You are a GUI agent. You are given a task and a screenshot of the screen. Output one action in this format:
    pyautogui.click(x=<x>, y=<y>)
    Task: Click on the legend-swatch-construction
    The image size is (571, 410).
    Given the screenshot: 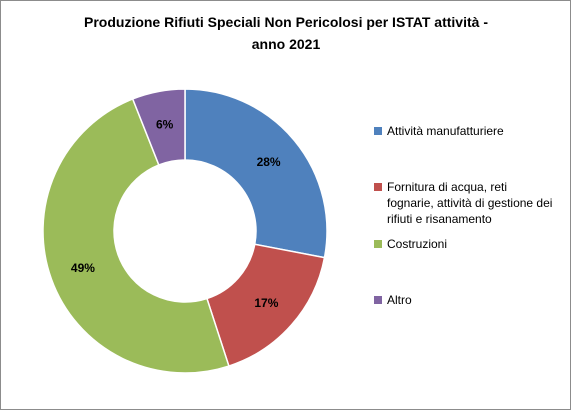 What is the action you would take?
    pyautogui.click(x=378, y=244)
    